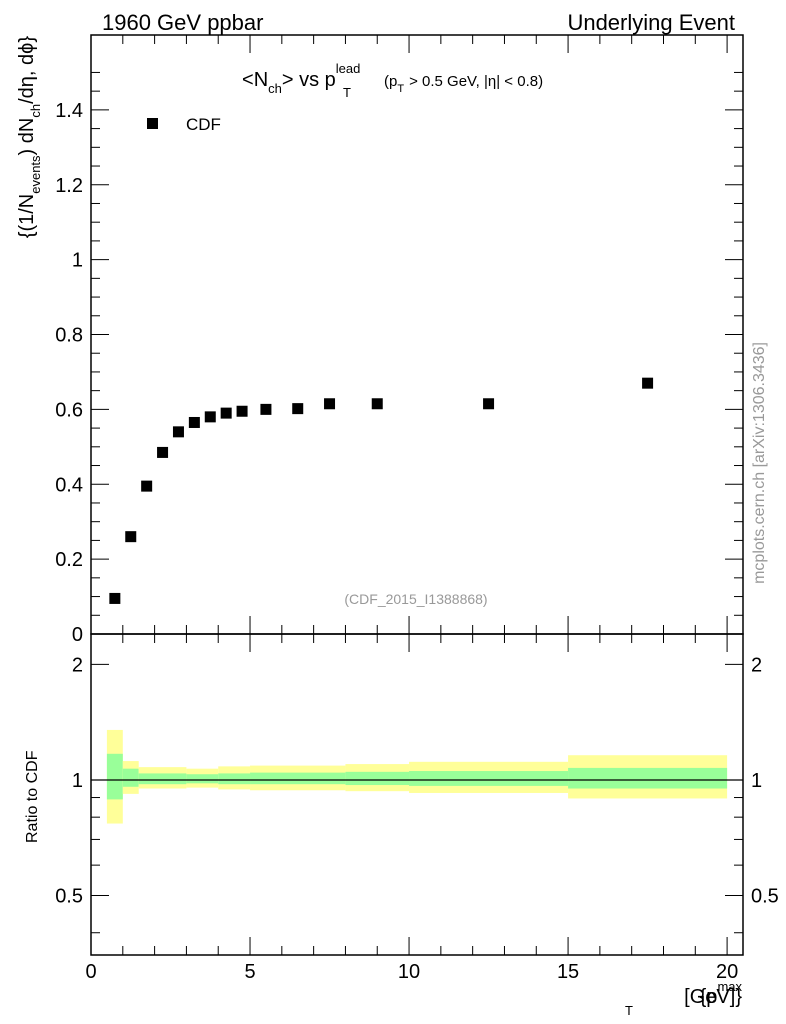 The width and height of the screenshot is (786, 1024). What do you see at coordinates (409, 972) in the screenshot?
I see `x-tick-label: 10` at bounding box center [409, 972].